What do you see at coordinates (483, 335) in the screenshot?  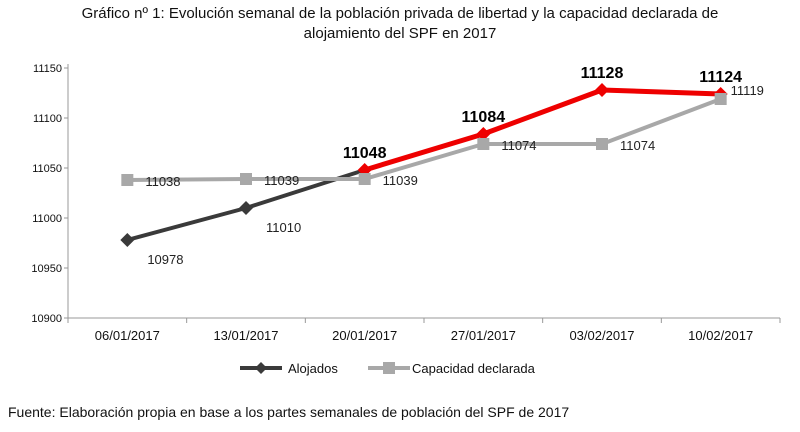 I see `x-tick-label: 27/01/2017` at bounding box center [483, 335].